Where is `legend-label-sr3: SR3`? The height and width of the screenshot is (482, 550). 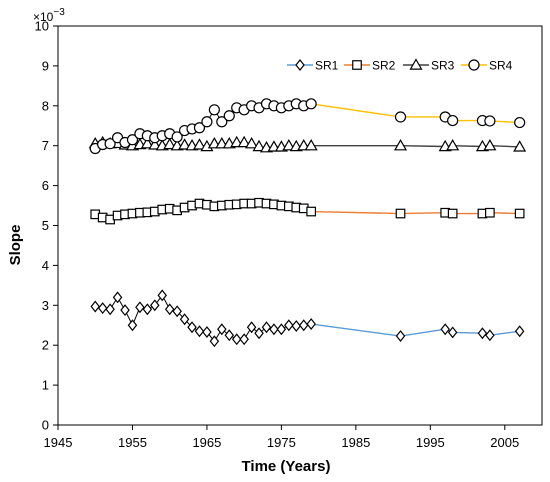
legend-label-sr3: SR3 is located at coordinates (443, 66).